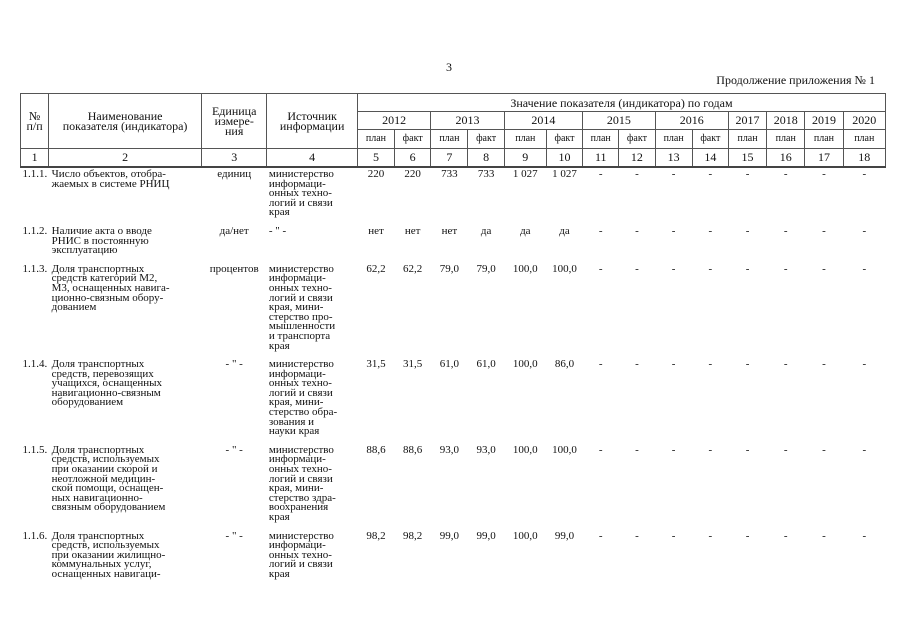 The image size is (905, 640). What do you see at coordinates (35, 364) in the screenshot?
I see `row-number: 1.1.4.` at bounding box center [35, 364].